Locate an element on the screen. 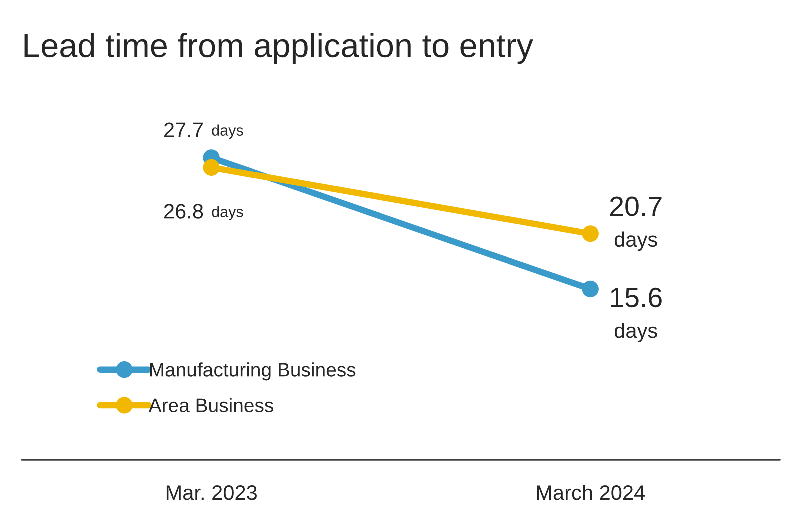 This screenshot has width=788, height=512. data-label: 26.8 days is located at coordinates (204, 212).